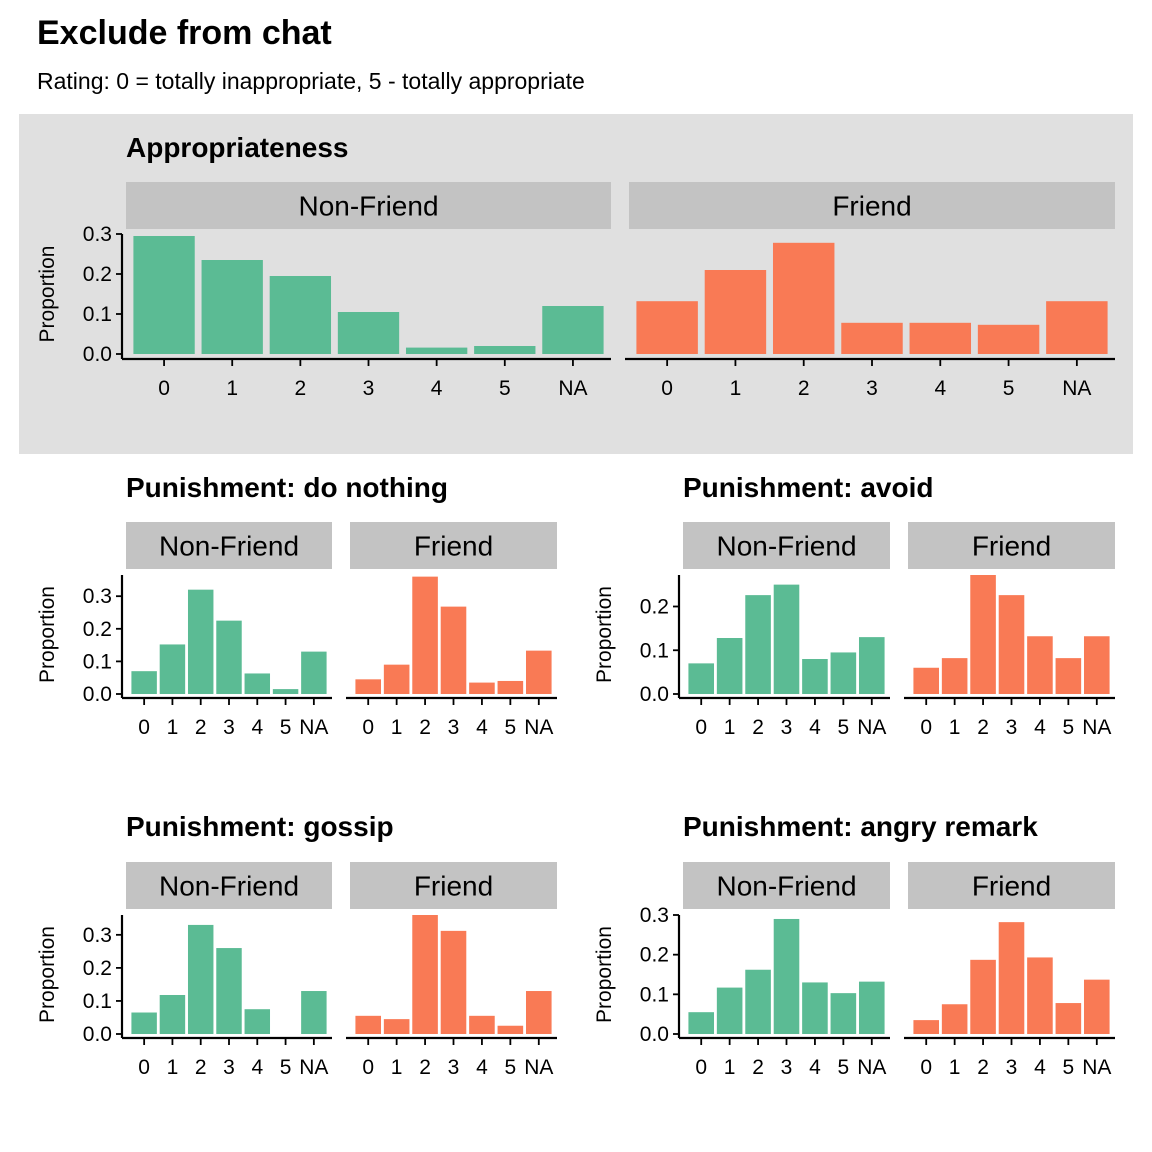 Image resolution: width=1152 pixels, height=1152 pixels. What do you see at coordinates (97, 629) in the screenshot?
I see `y-tick-label: 0.2` at bounding box center [97, 629].